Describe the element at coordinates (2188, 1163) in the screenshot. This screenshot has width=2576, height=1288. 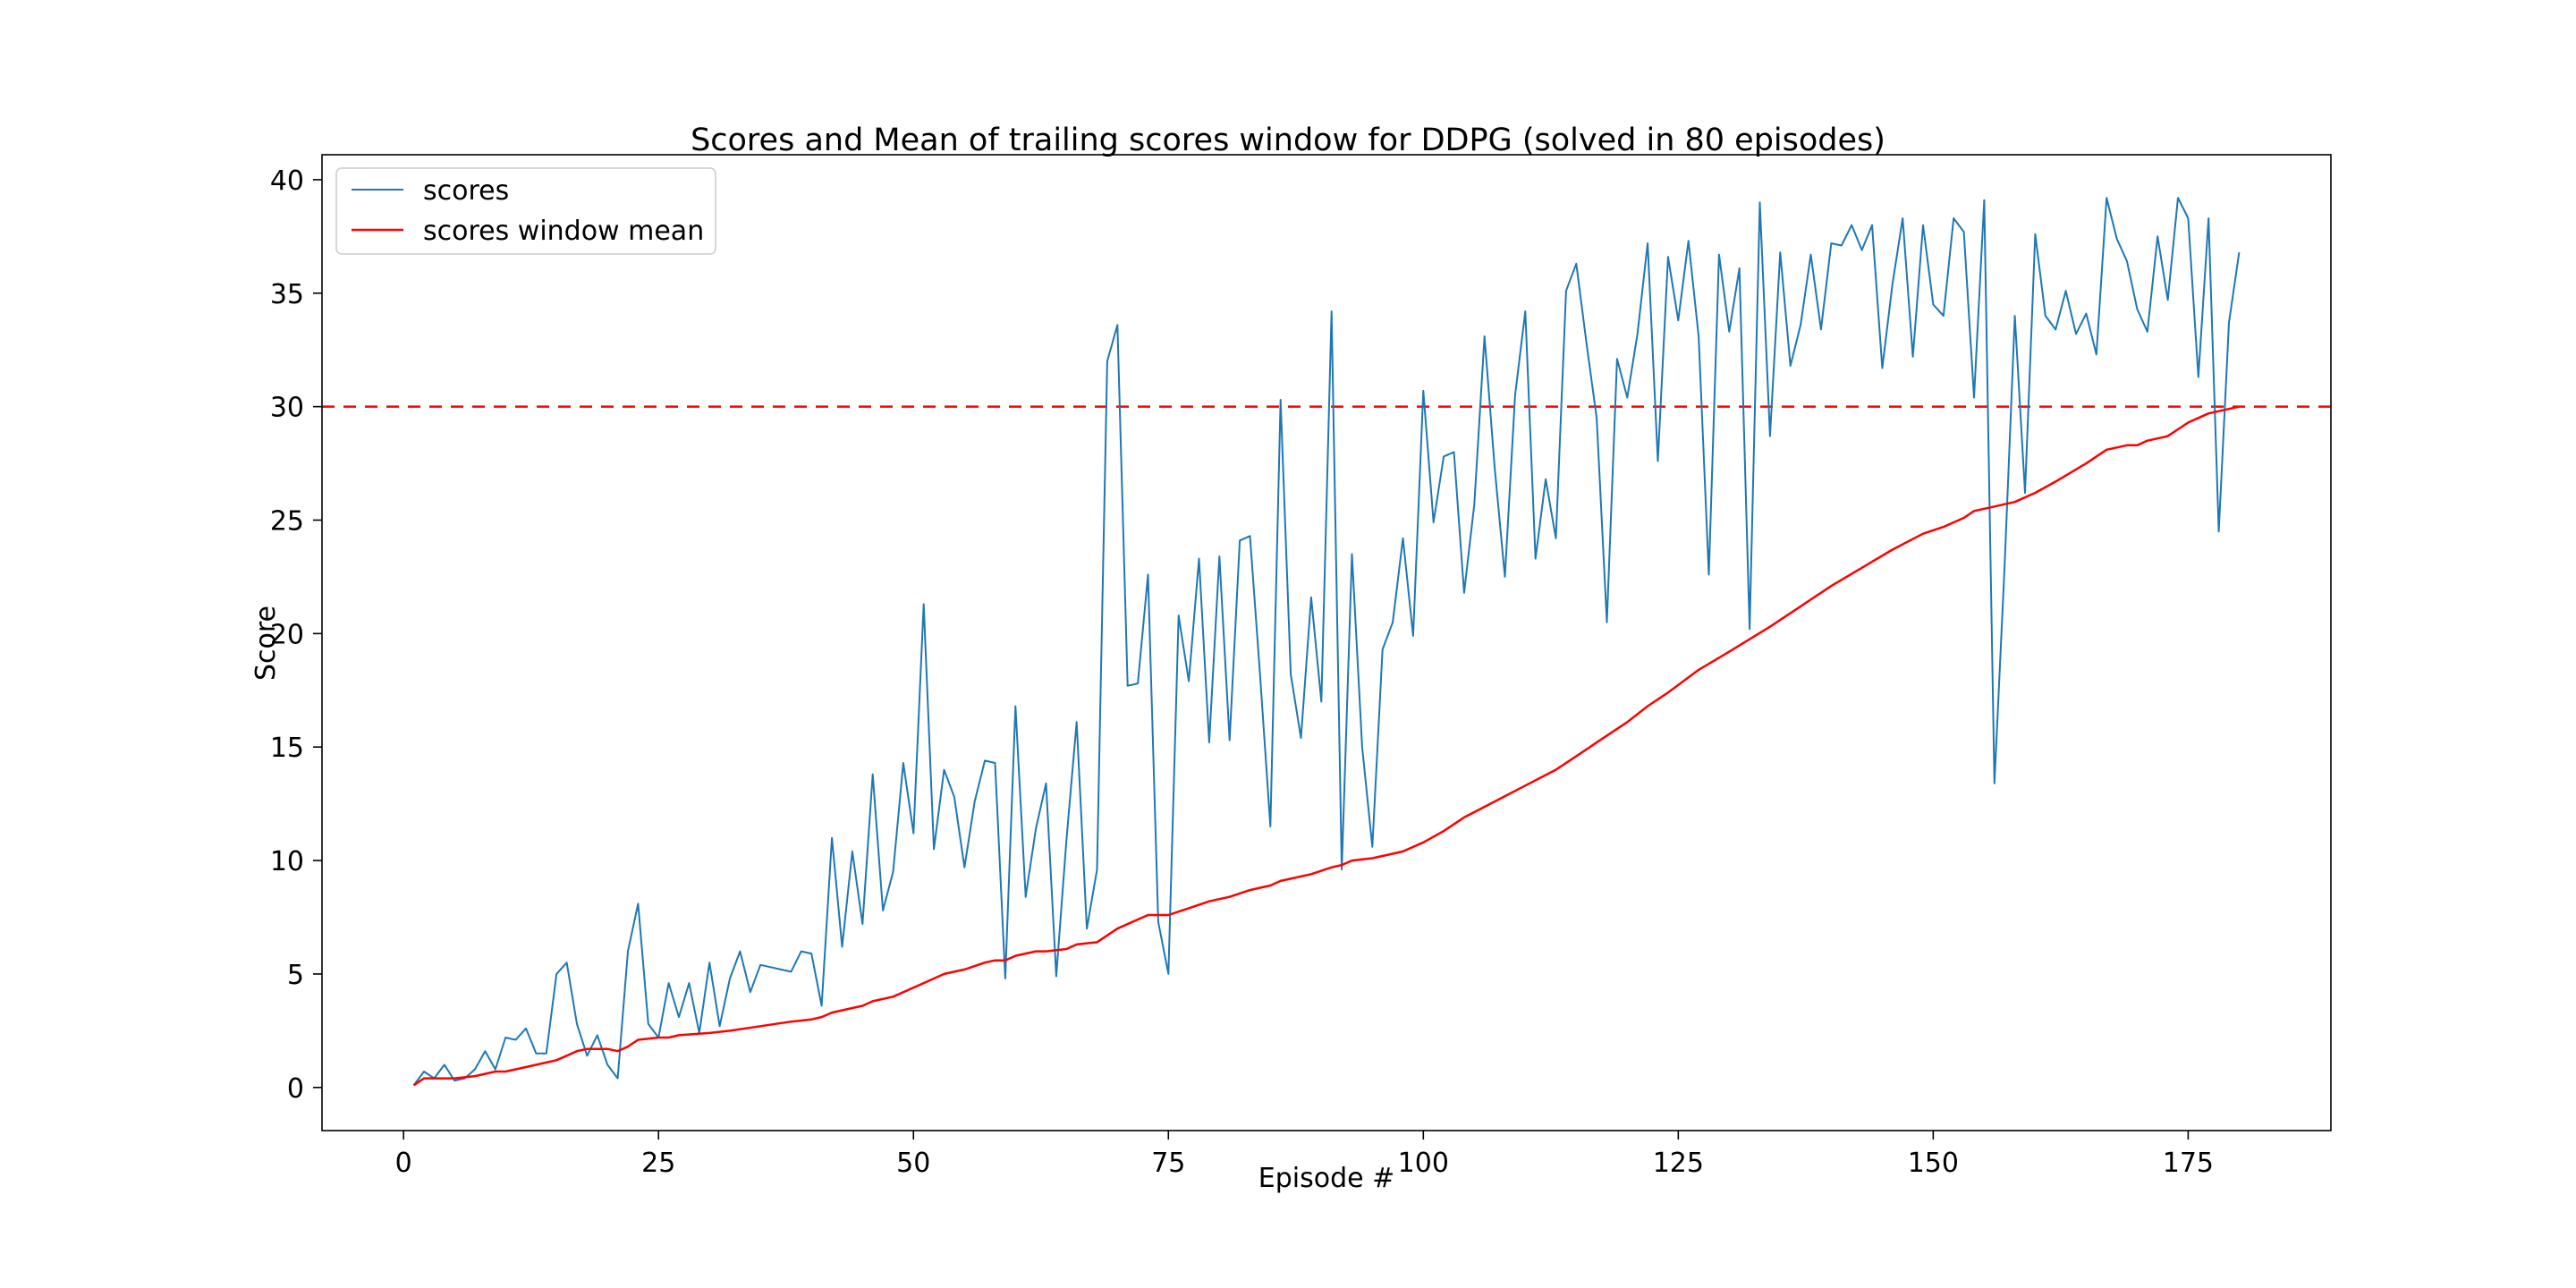
I see `x-tick-label: 175` at that location.